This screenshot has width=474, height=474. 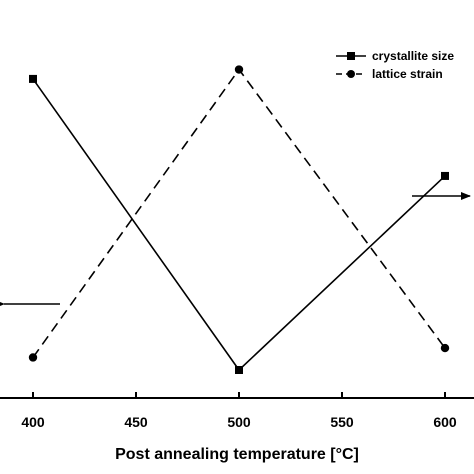 I want to click on legend-square-marker, so click(x=351, y=56).